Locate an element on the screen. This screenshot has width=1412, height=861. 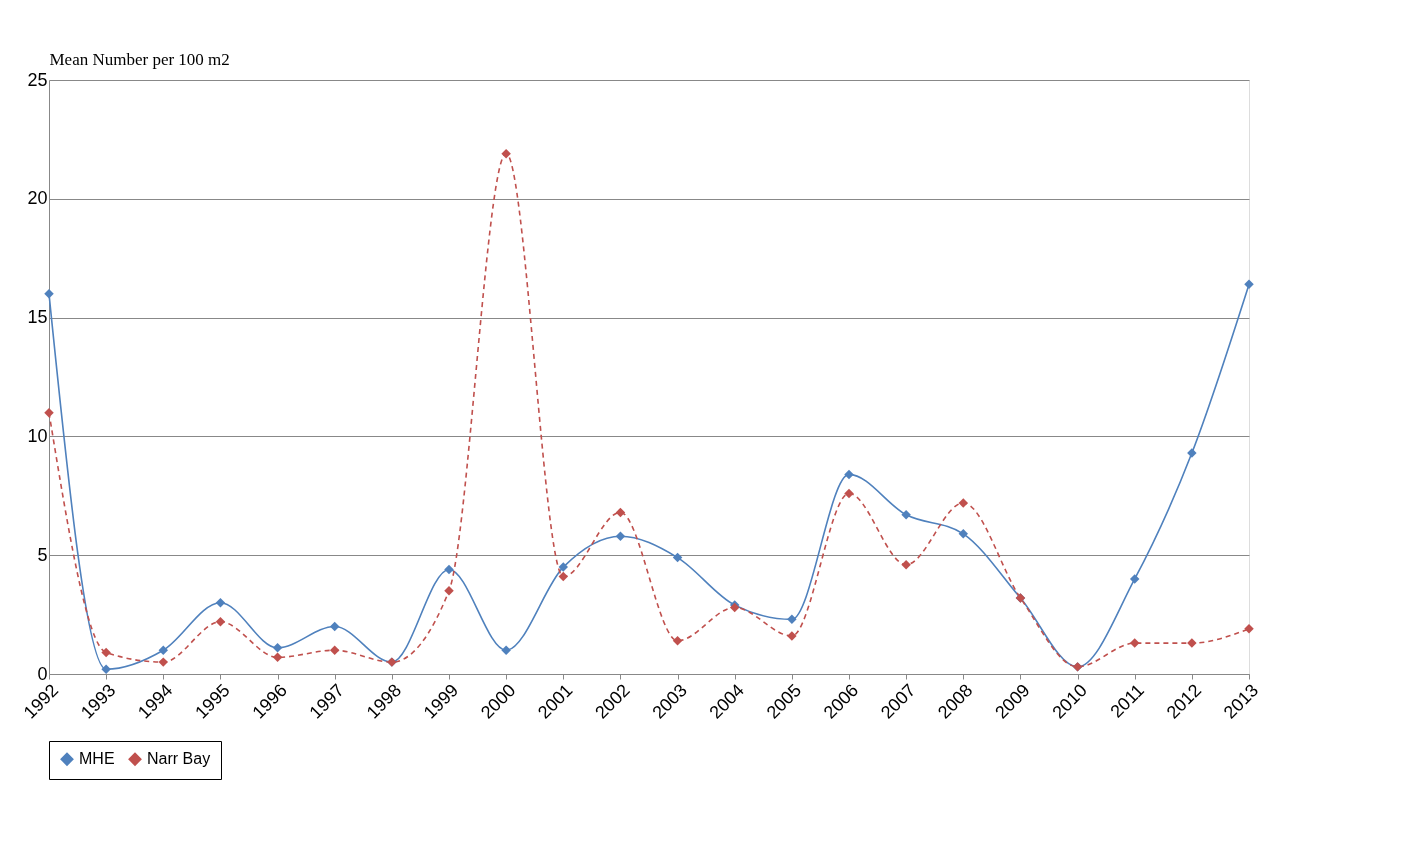
y-axis-title: Mean Number per 100 m2 is located at coordinates (139, 59).